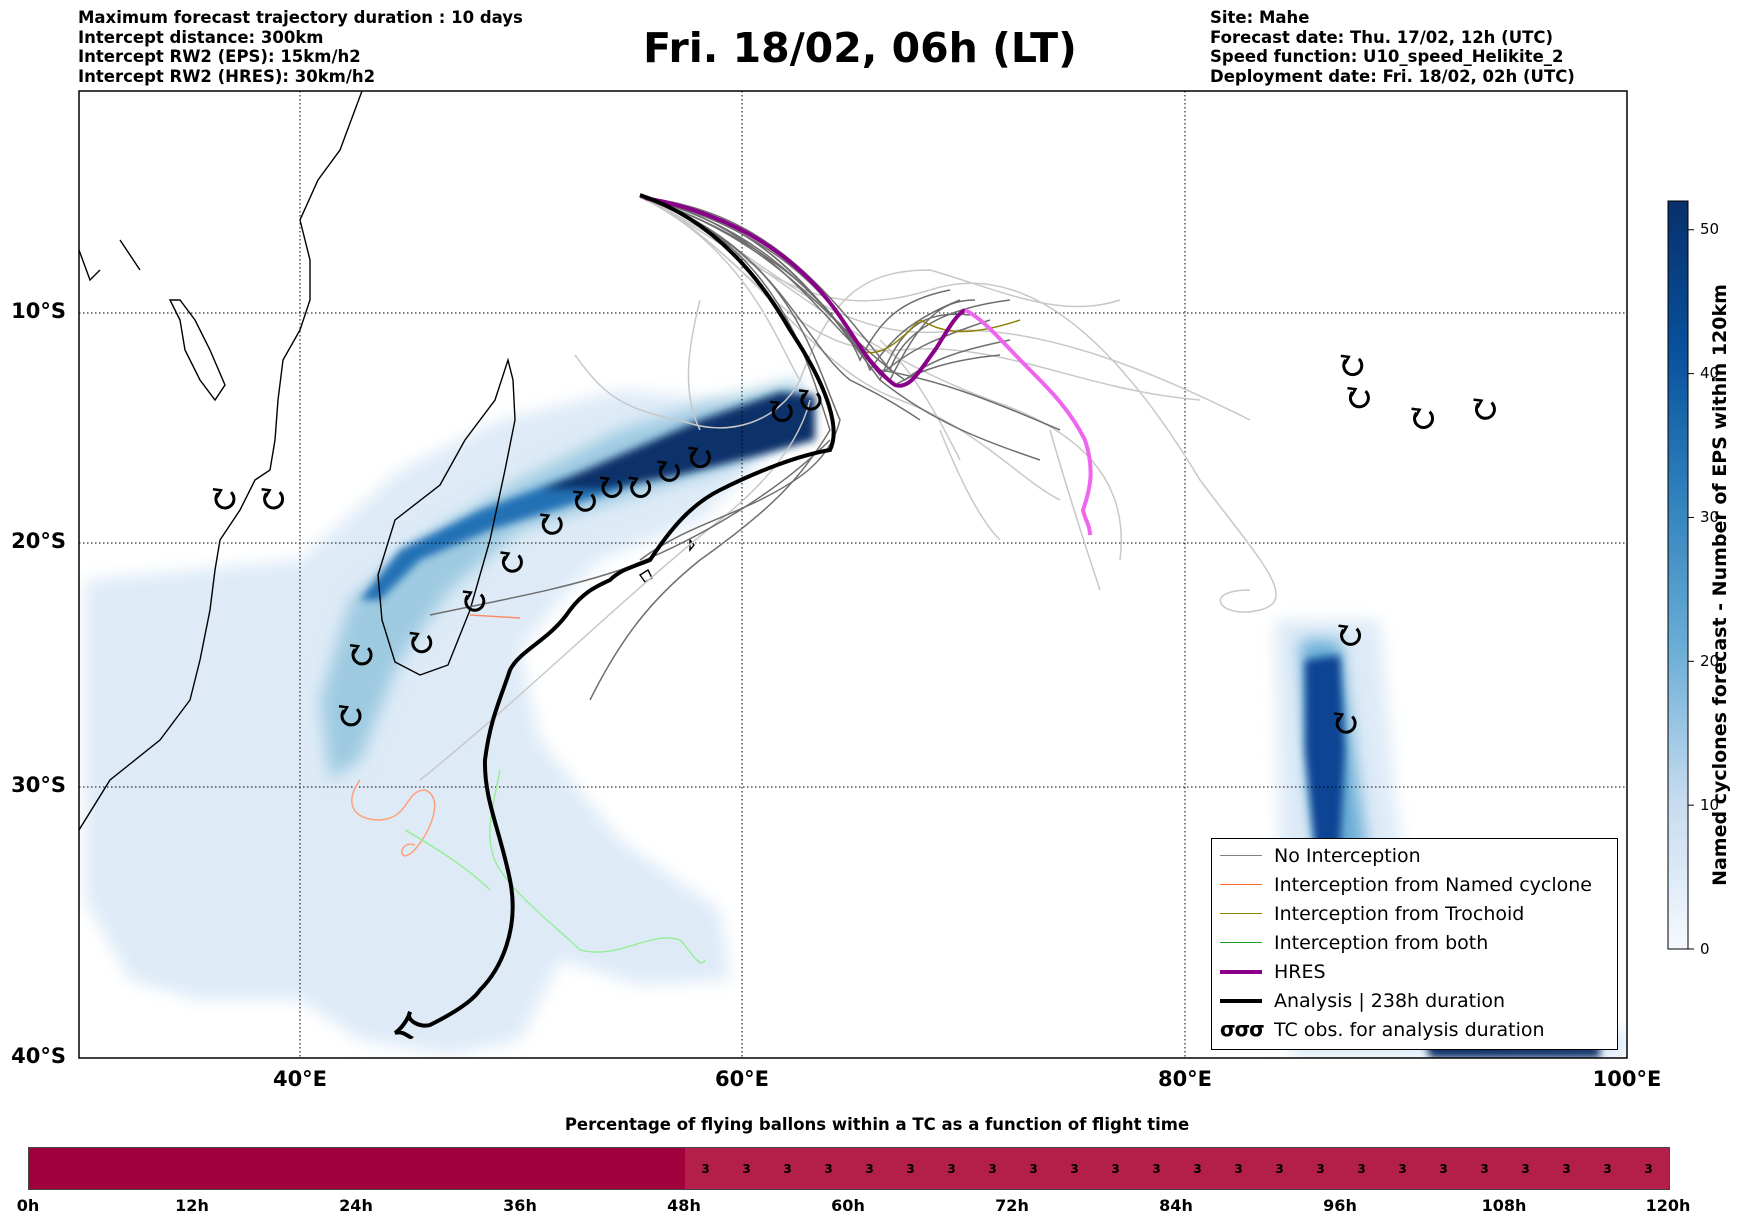 This screenshot has width=1754, height=1223. What do you see at coordinates (38, 1056) in the screenshot?
I see `lat-label-40s: 40°S` at bounding box center [38, 1056].